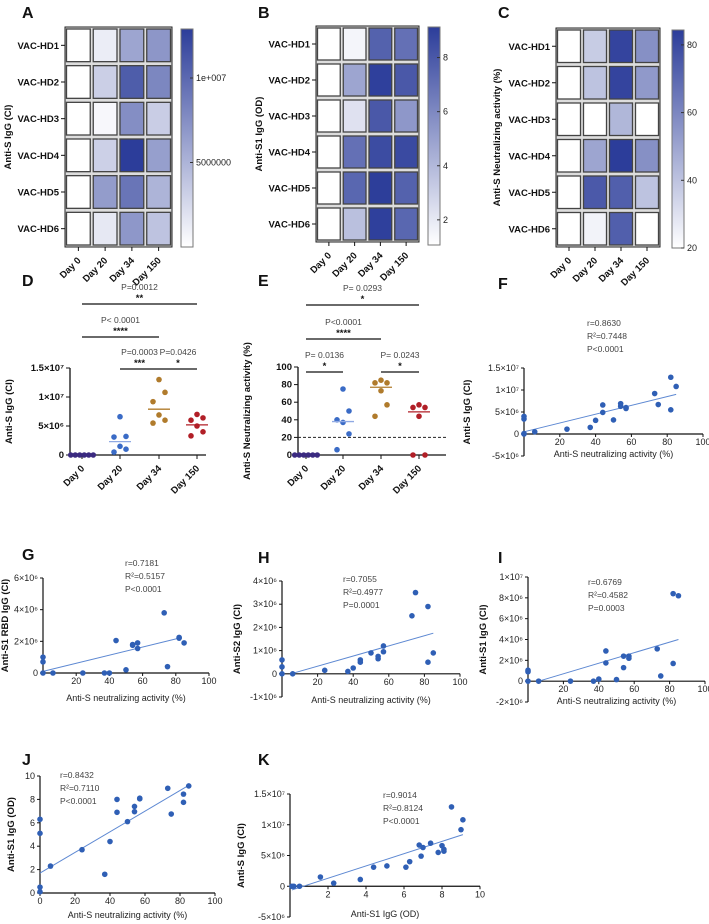  Describe the element at coordinates (500, 558) in the screenshot. I see `panel-i-letter: I` at that location.